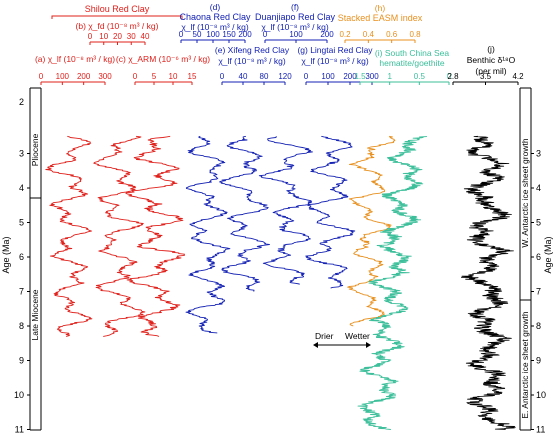 Image resolution: width=558 pixels, height=434 pixels. Describe the element at coordinates (6, 254) in the screenshot. I see `age-axis-label: Age (Ma)` at that location.